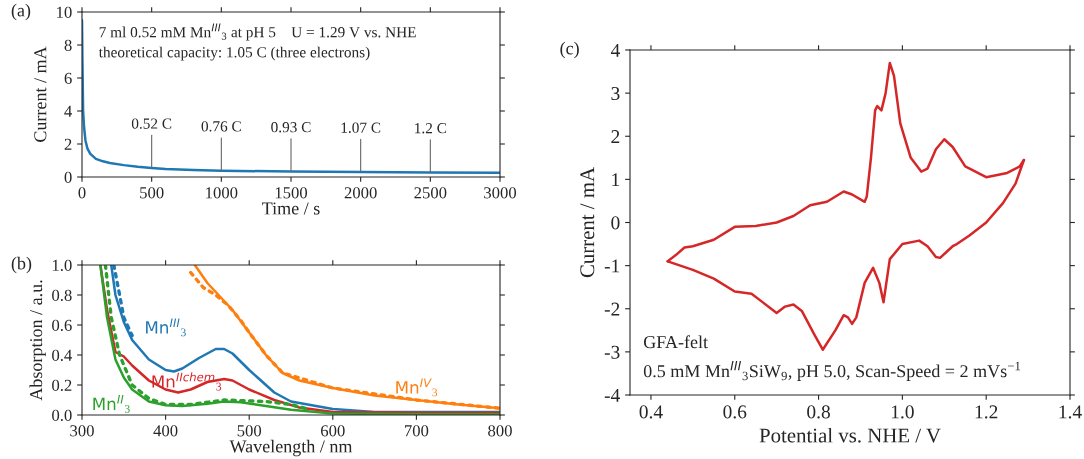 The image size is (1084, 459). I want to click on x-tick-label: 3000, so click(500, 193).